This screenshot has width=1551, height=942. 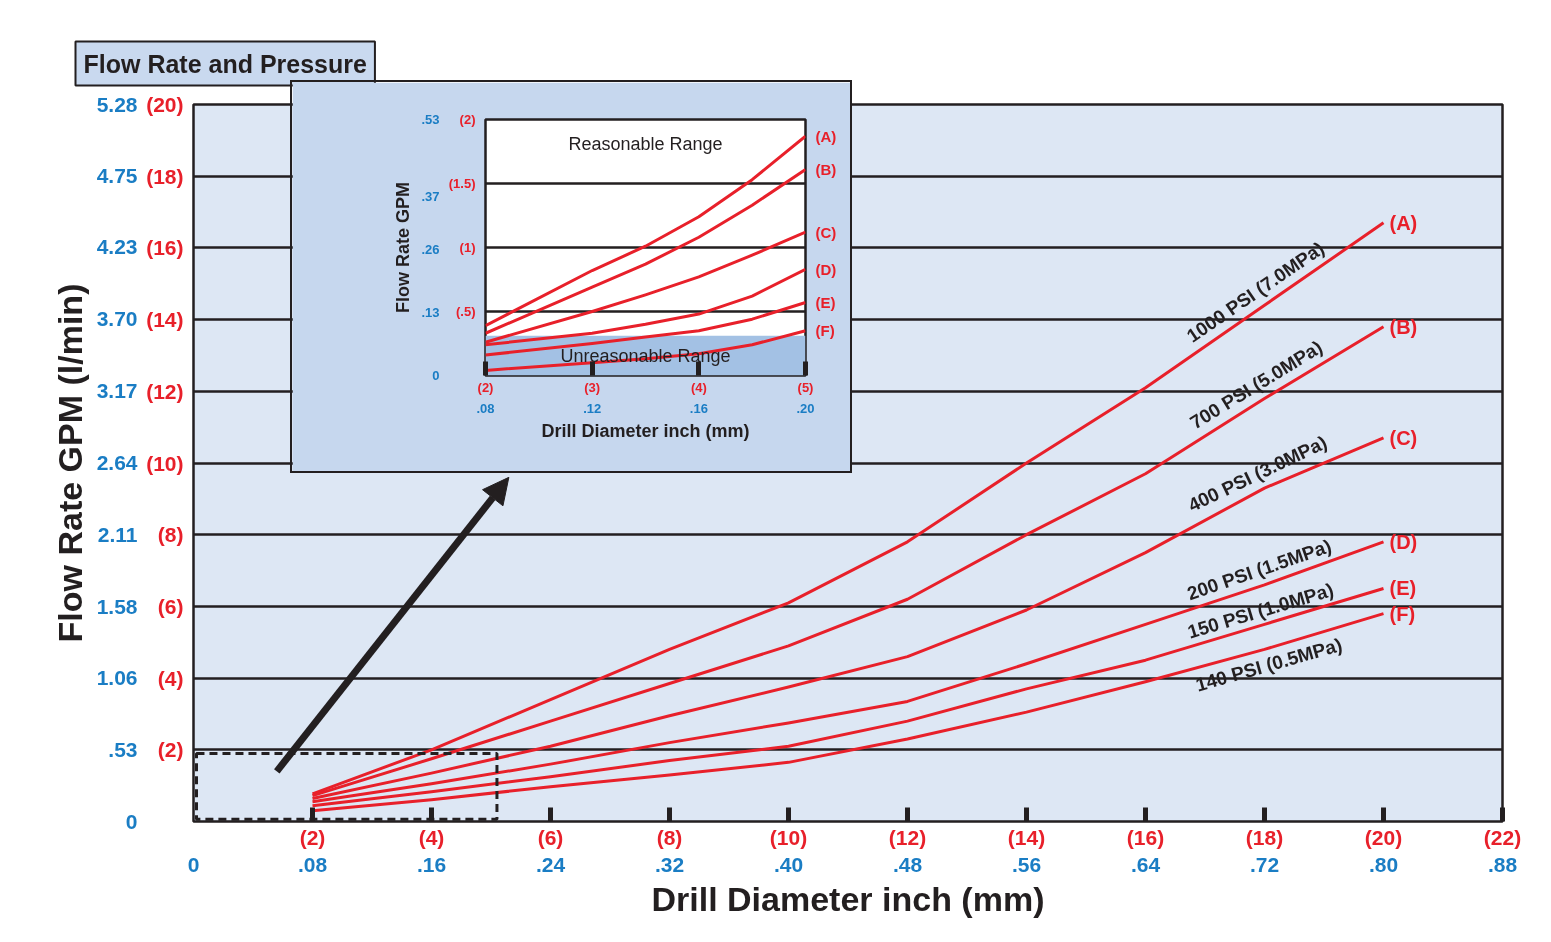 What do you see at coordinates (193, 864) in the screenshot?
I see `x2-tick-label: 0` at bounding box center [193, 864].